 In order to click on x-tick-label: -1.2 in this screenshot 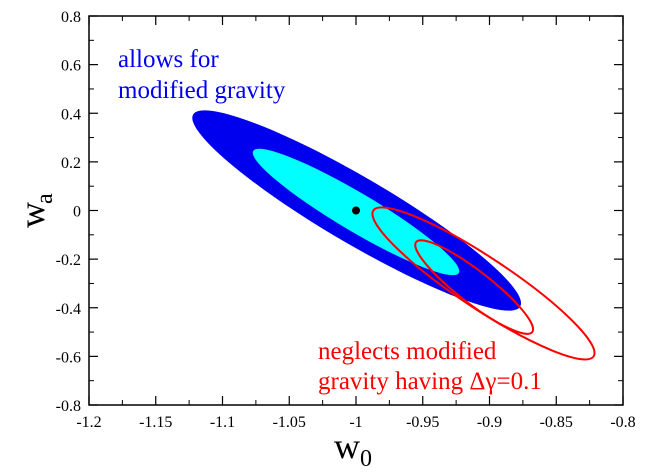, I will do `click(88, 422)`.